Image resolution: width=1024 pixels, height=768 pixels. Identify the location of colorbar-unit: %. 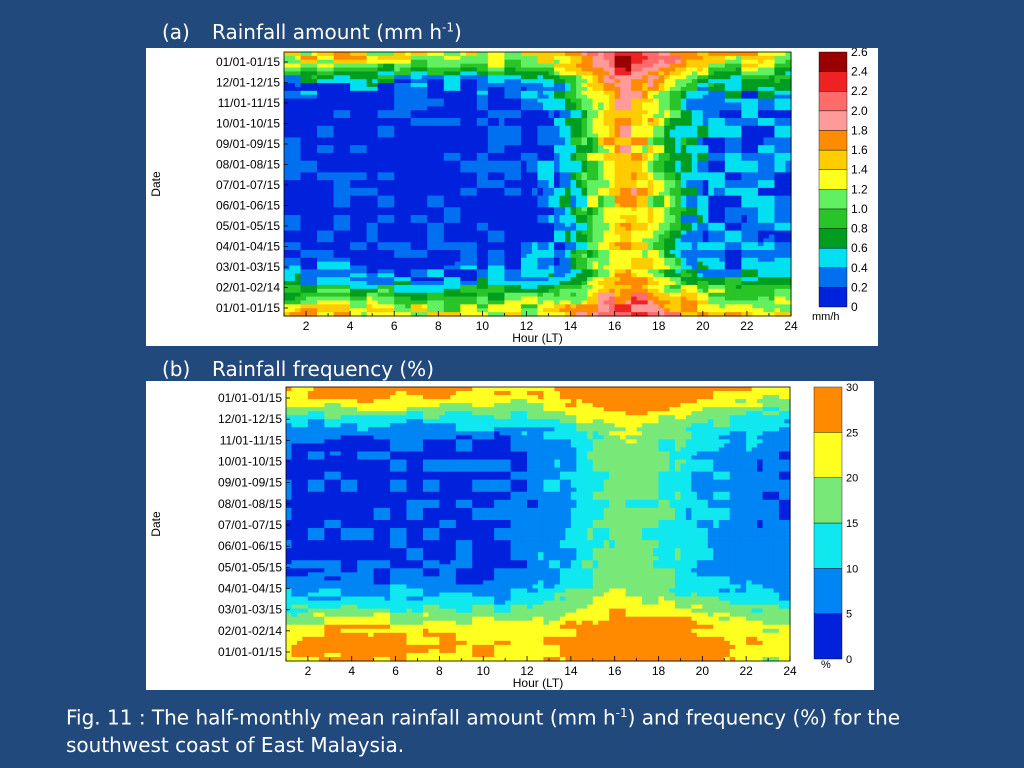
(826, 665).